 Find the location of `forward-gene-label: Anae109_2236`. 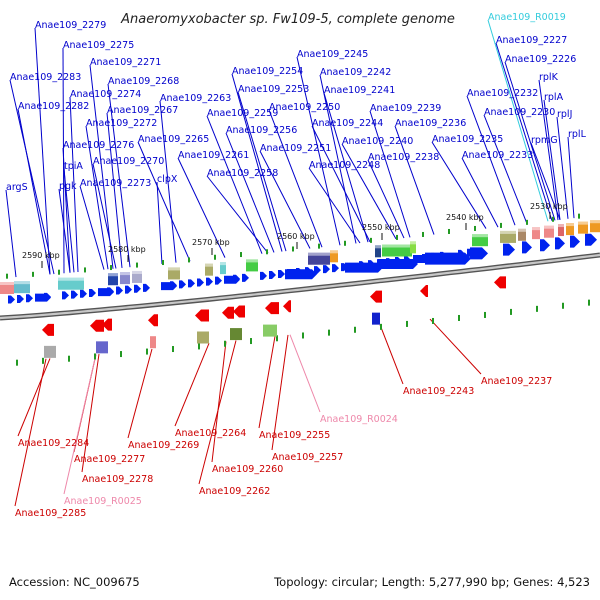

forward-gene-label: Anae109_2236 is located at coordinates (430, 123).